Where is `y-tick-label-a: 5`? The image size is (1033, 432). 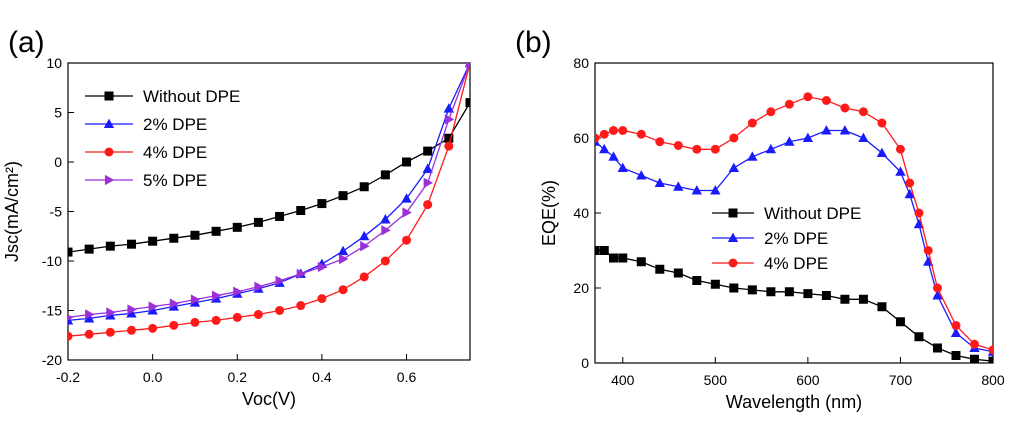 y-tick-label-a: 5 is located at coordinates (58, 113).